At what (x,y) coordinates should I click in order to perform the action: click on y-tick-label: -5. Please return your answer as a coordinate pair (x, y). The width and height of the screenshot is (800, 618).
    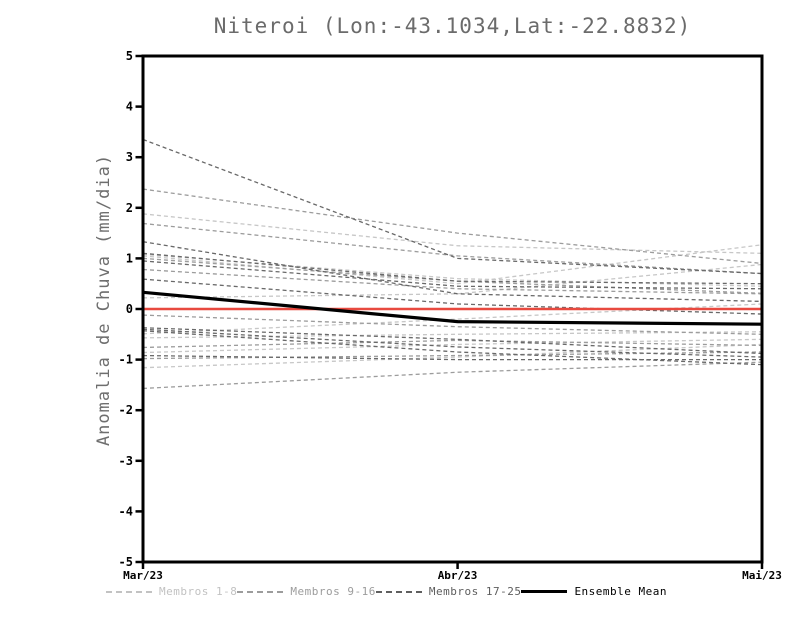
    Looking at the image, I should click on (126, 562).